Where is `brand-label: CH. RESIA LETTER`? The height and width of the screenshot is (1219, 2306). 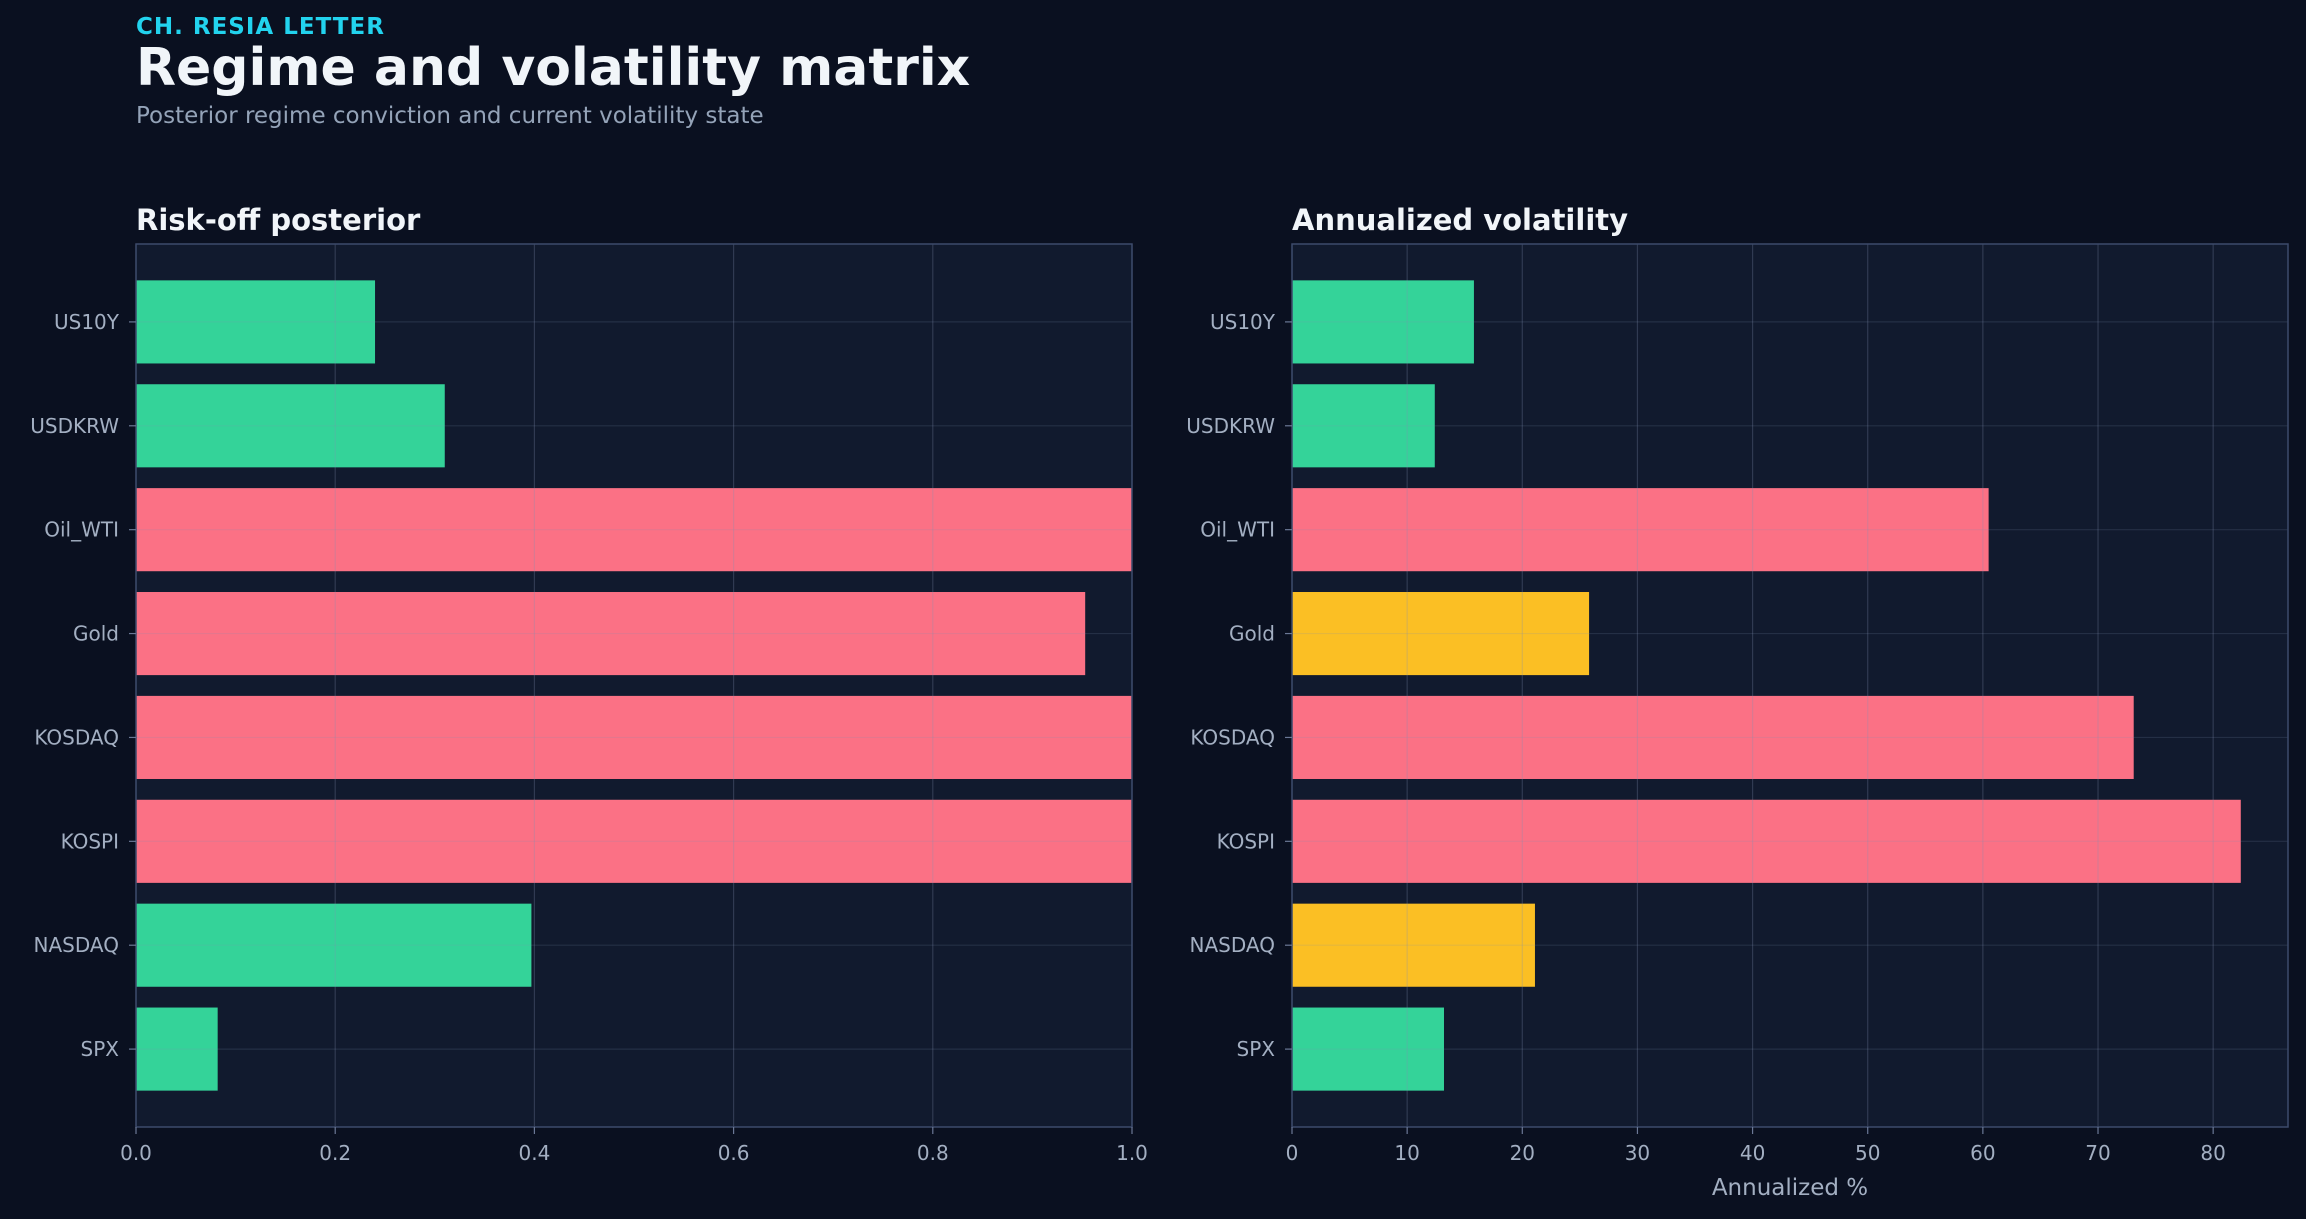
brand-label: CH. RESIA LETTER is located at coordinates (260, 27).